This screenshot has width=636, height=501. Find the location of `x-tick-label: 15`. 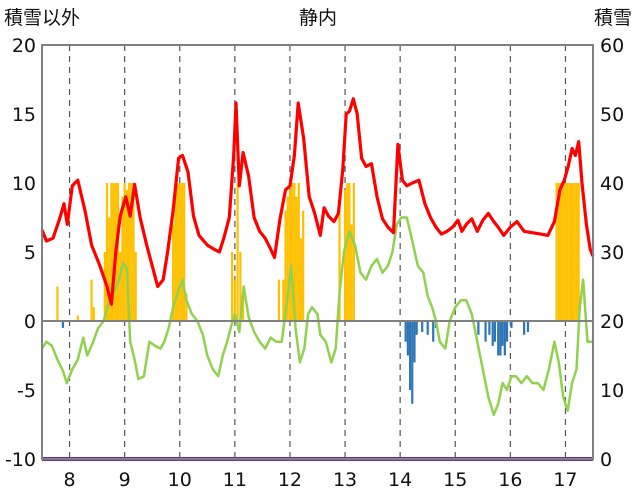

x-tick-label: 15 is located at coordinates (455, 480).